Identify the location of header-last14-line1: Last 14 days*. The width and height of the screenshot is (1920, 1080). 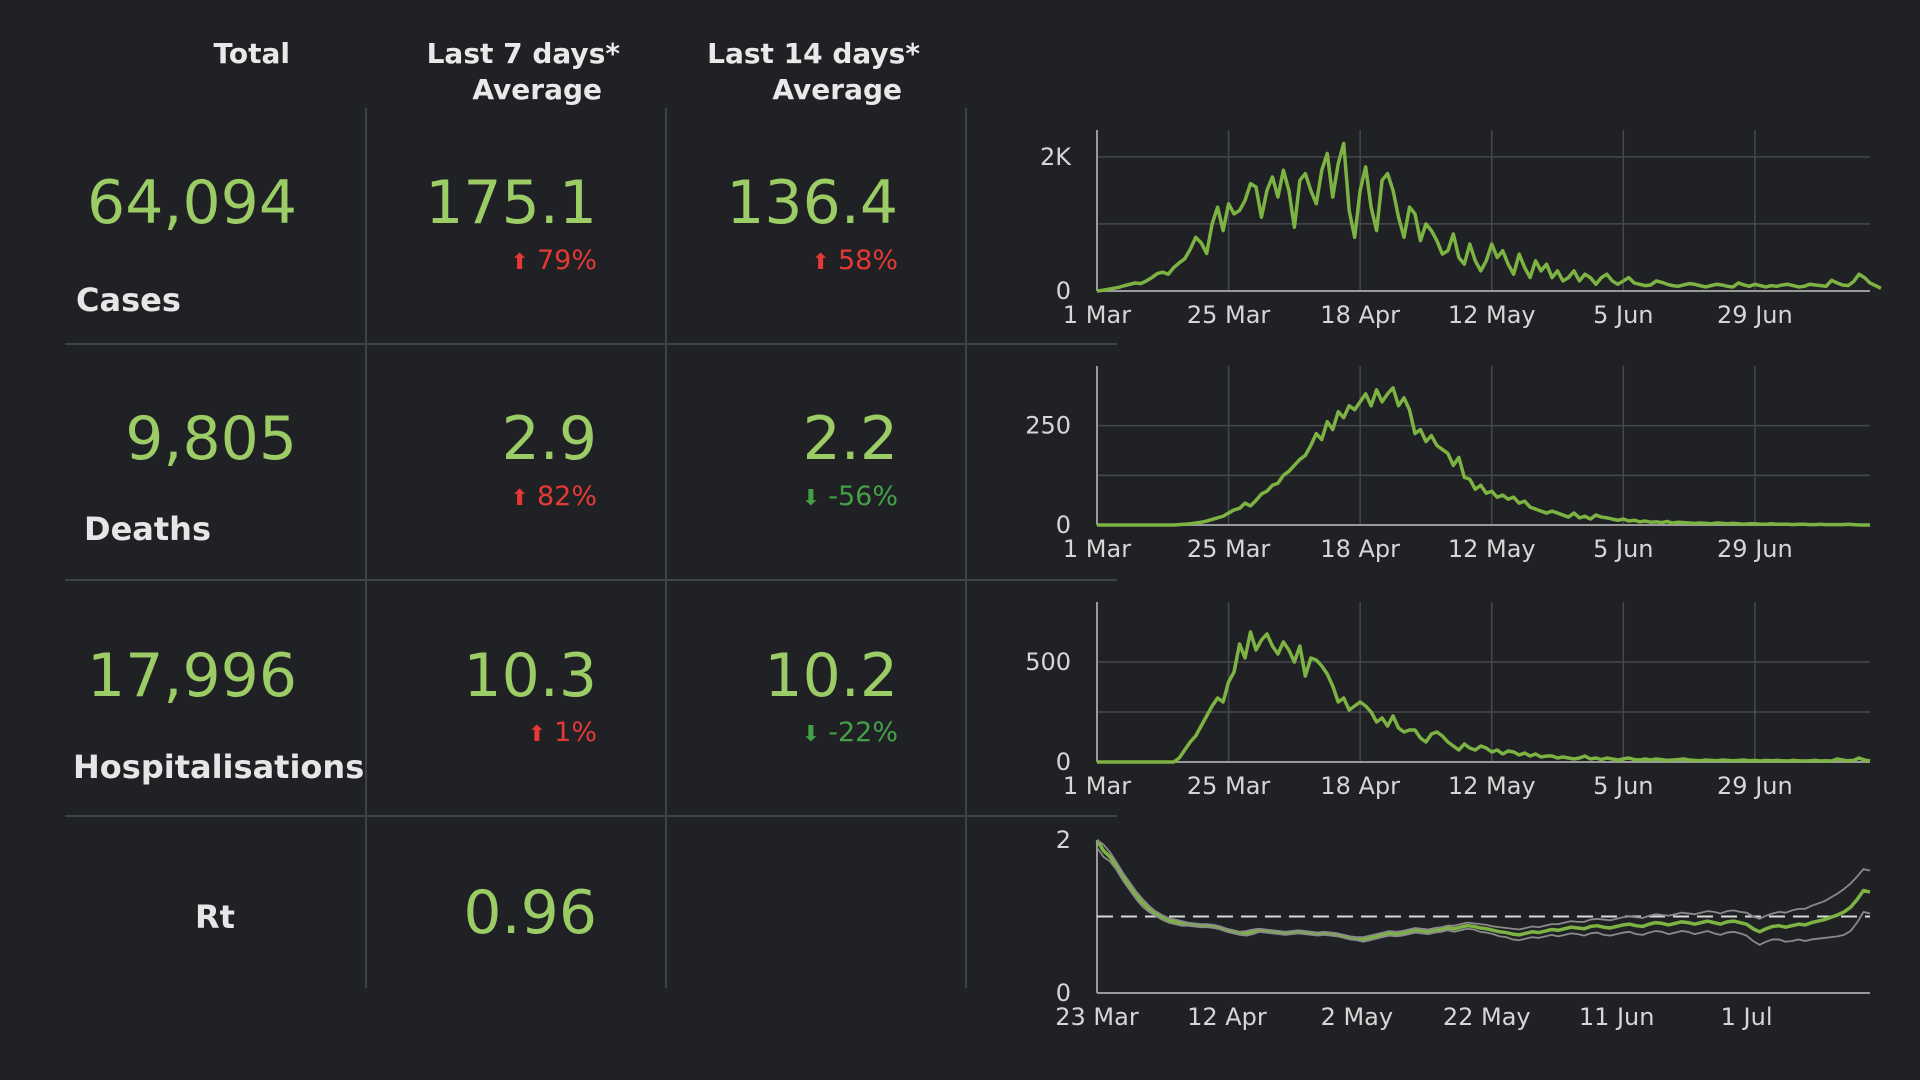
(813, 53).